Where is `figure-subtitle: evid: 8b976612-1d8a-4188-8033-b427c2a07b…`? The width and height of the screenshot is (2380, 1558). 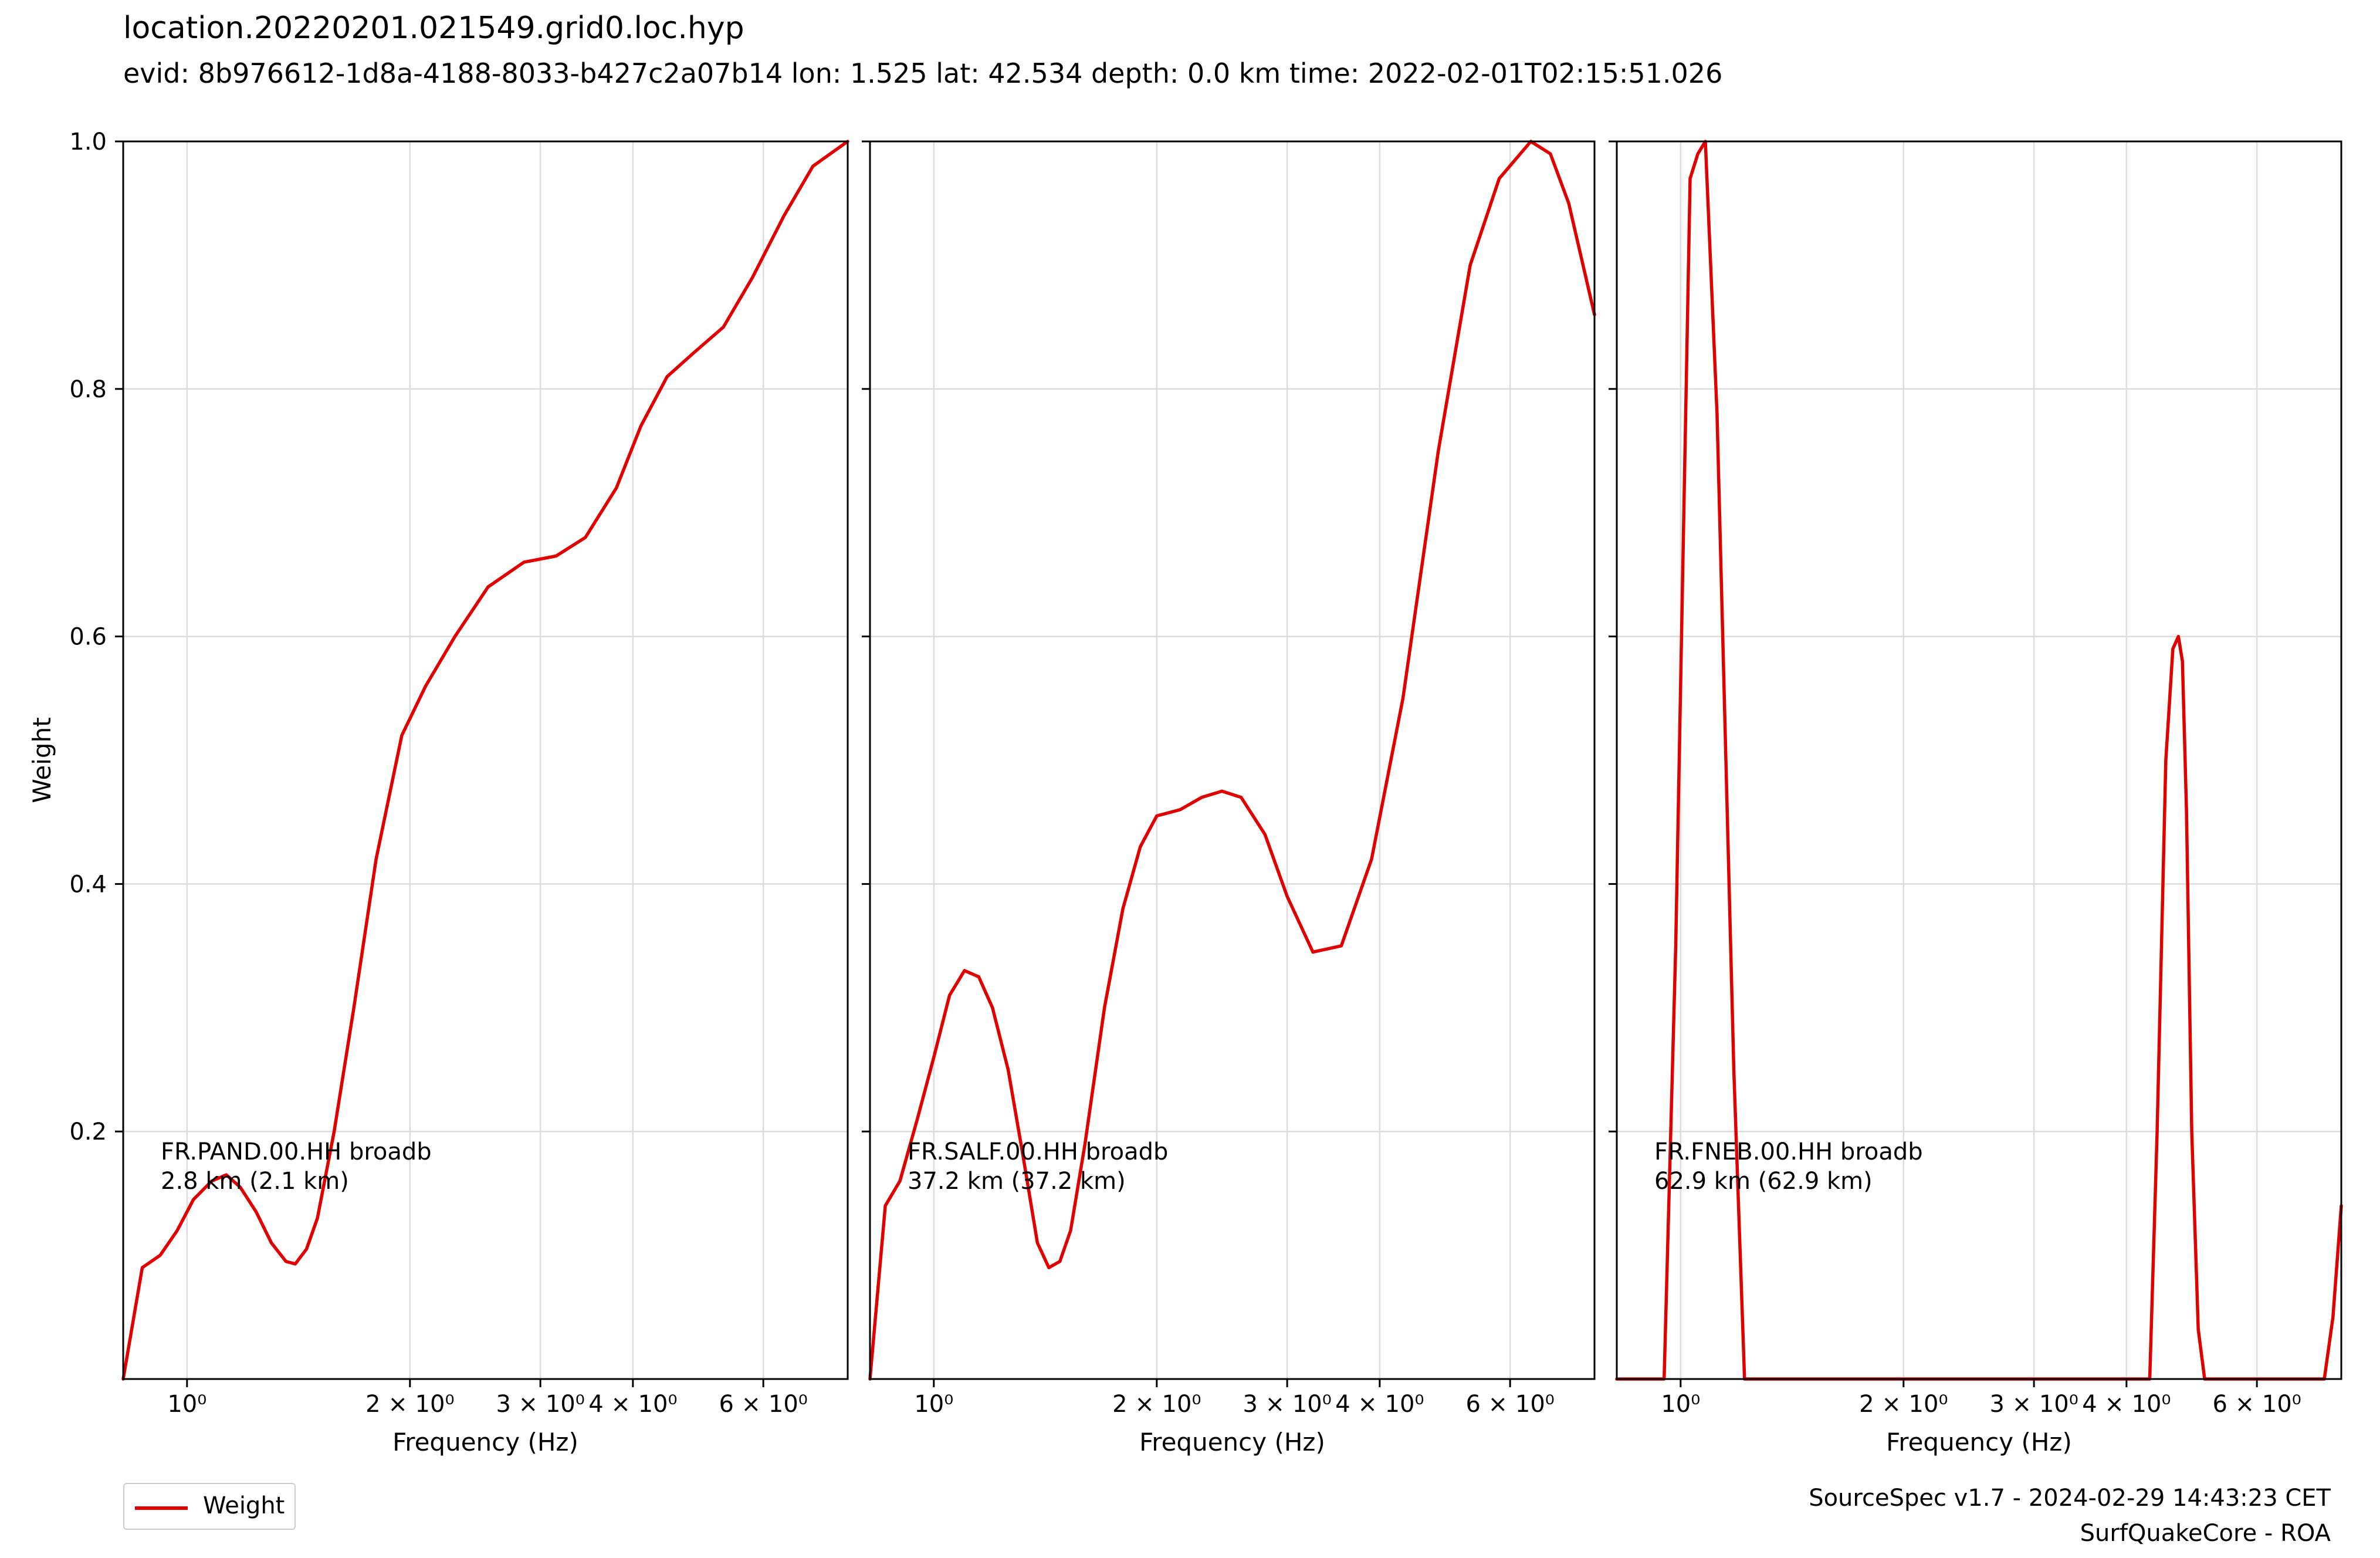 figure-subtitle: evid: 8b976612-1d8a-4188-8033-b427c2a07b… is located at coordinates (923, 73).